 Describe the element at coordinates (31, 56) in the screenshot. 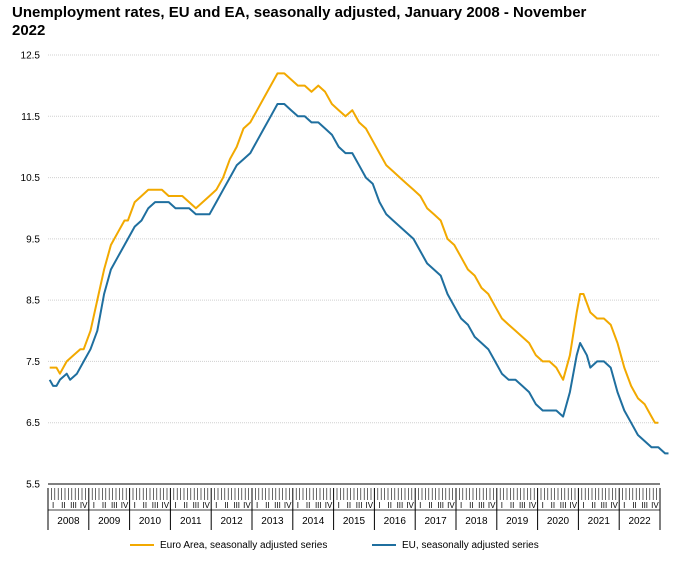

I see `y-tick-label: 12.5` at that location.